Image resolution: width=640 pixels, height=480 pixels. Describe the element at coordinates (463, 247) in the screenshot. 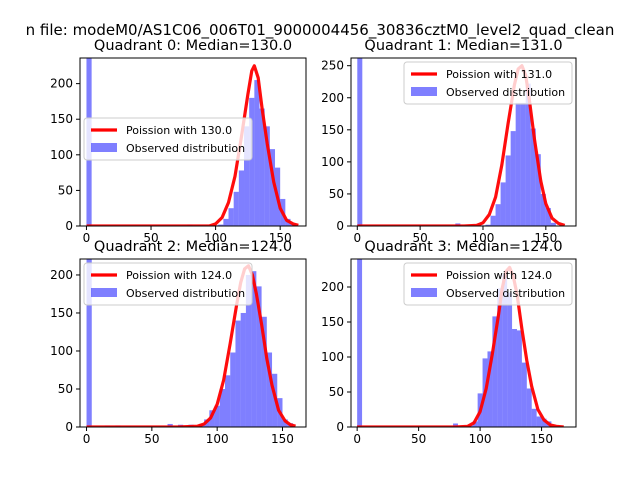

I see `panel-title: Quadrant 3: Median=124.0` at that location.